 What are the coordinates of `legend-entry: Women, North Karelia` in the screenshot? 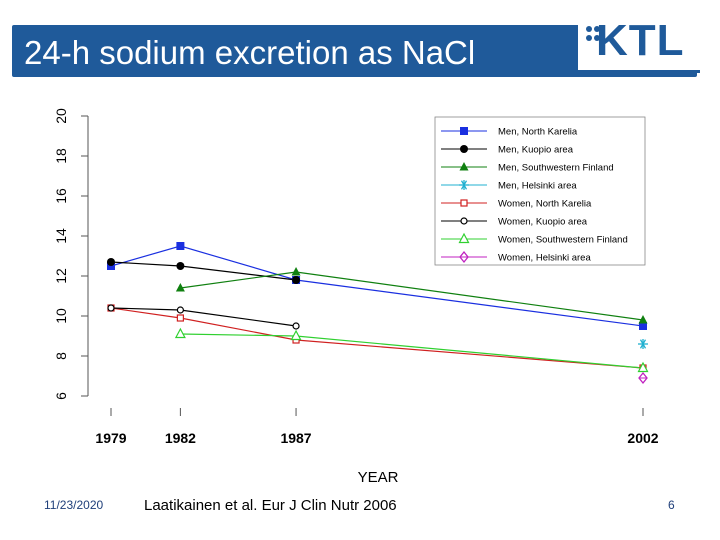 It's located at (545, 204).